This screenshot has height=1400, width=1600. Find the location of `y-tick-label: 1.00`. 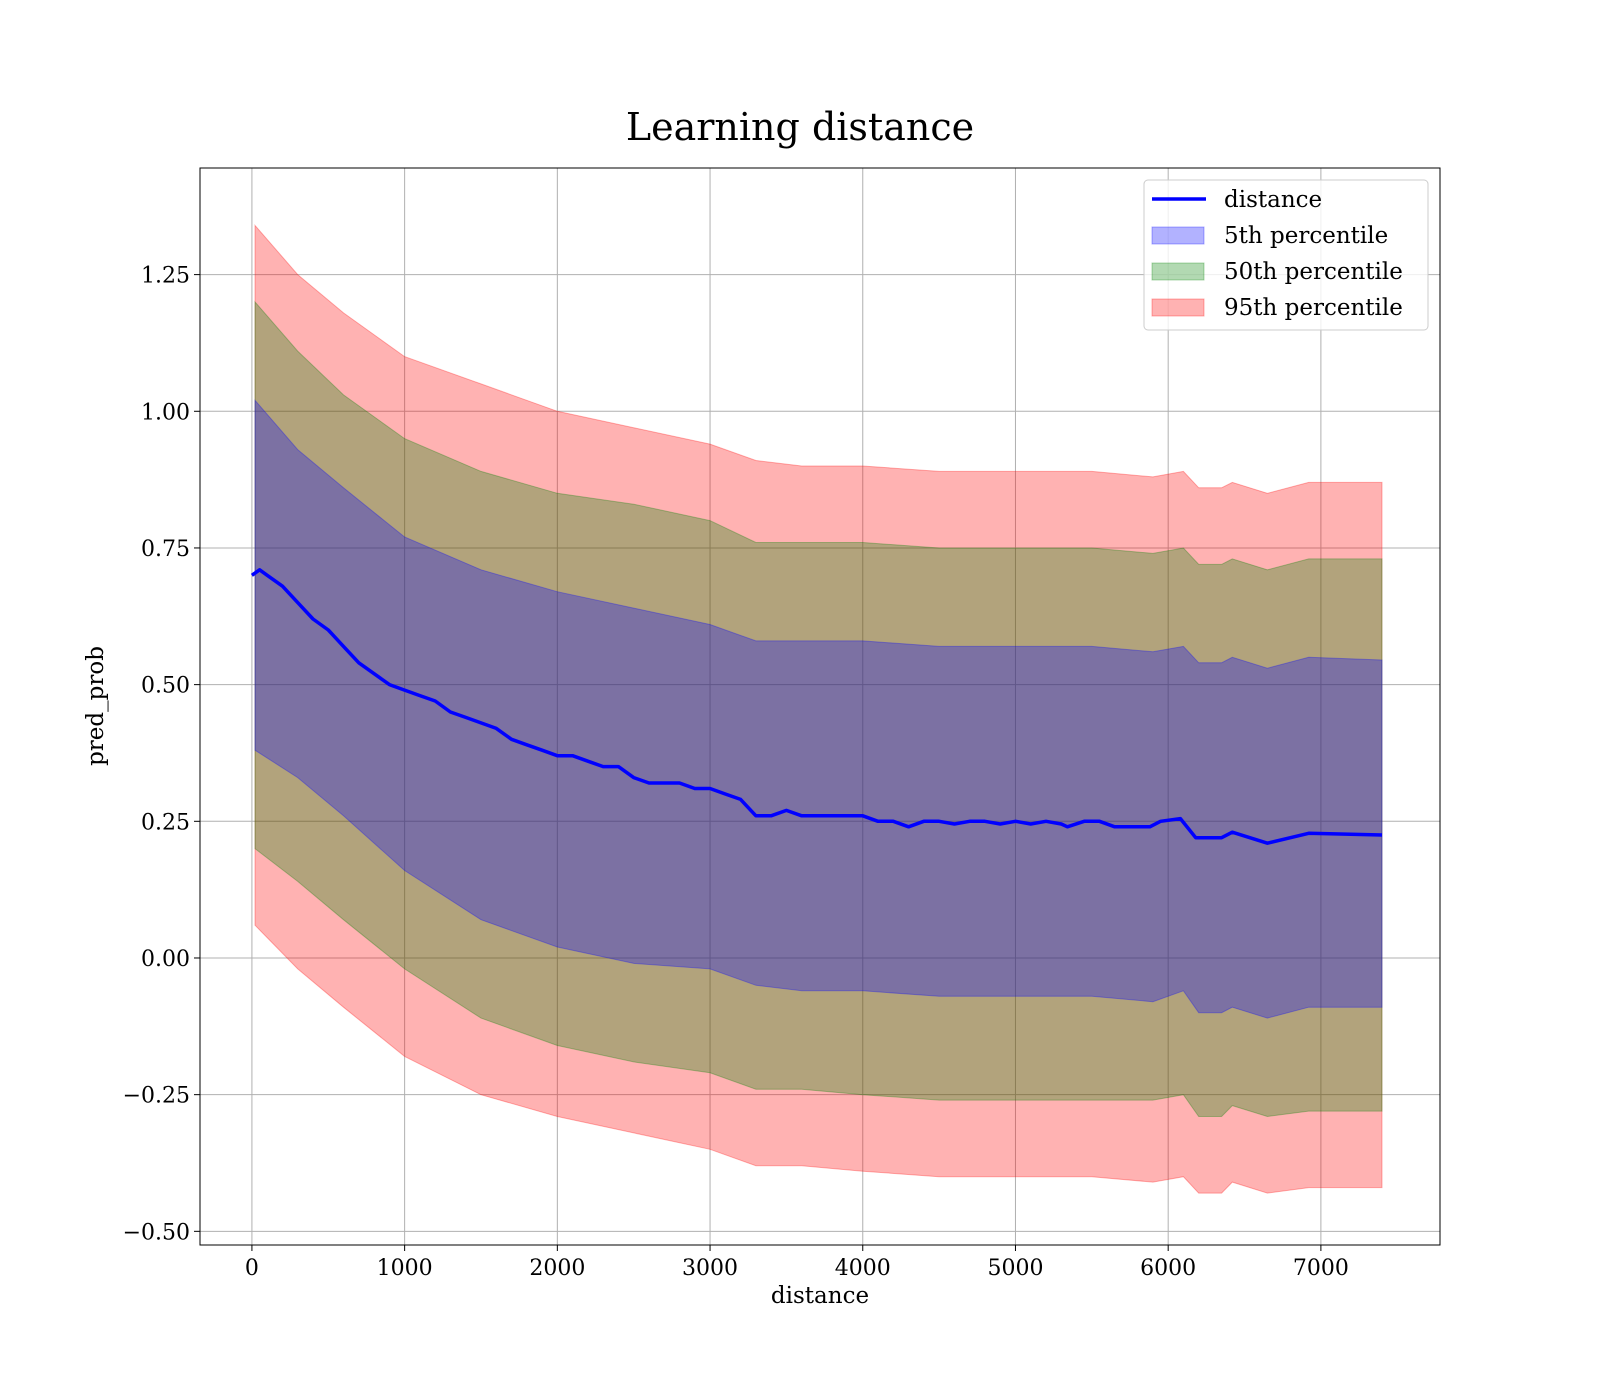

y-tick-label: 1.00 is located at coordinates (165, 412).